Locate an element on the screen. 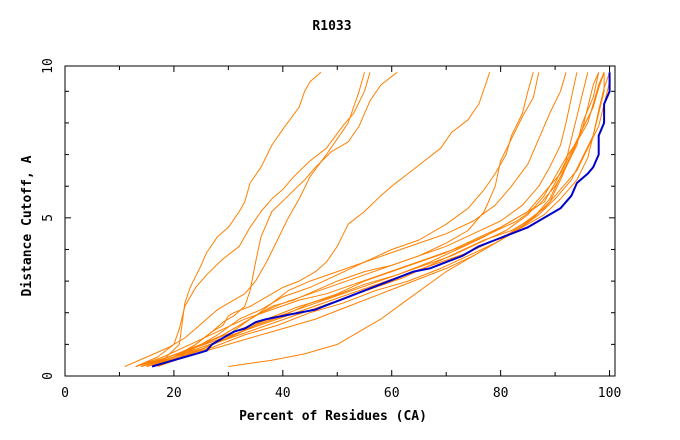  x-tick-label: 0 is located at coordinates (65, 393).